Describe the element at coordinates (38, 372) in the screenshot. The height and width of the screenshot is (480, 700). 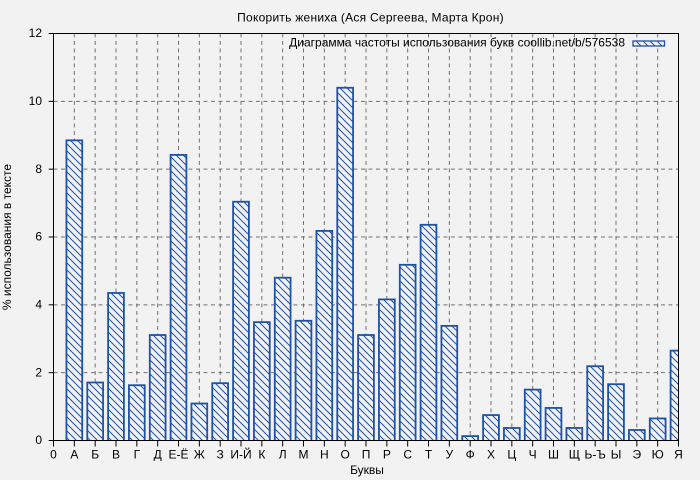
I see `svg-text: 2` at that location.